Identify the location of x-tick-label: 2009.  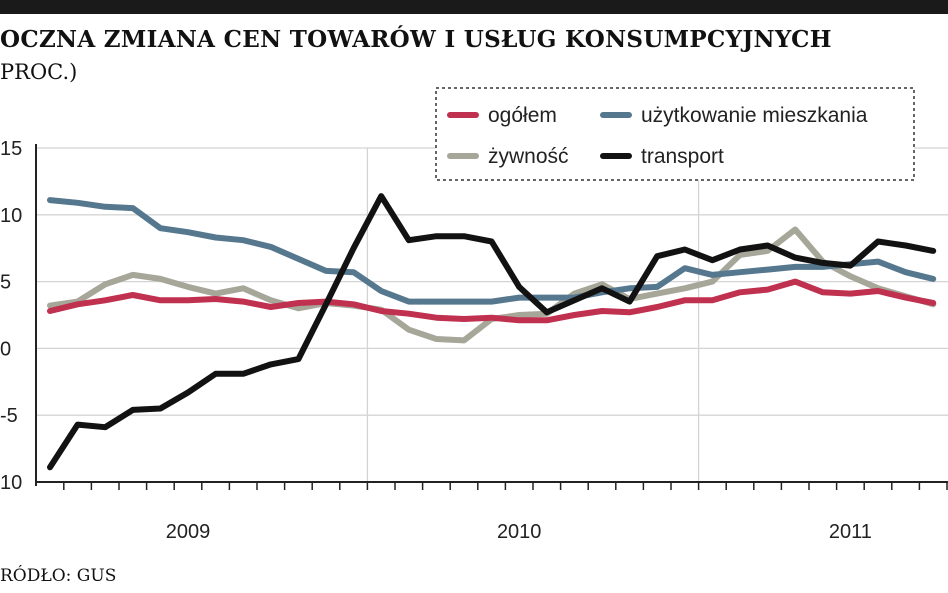
(188, 532).